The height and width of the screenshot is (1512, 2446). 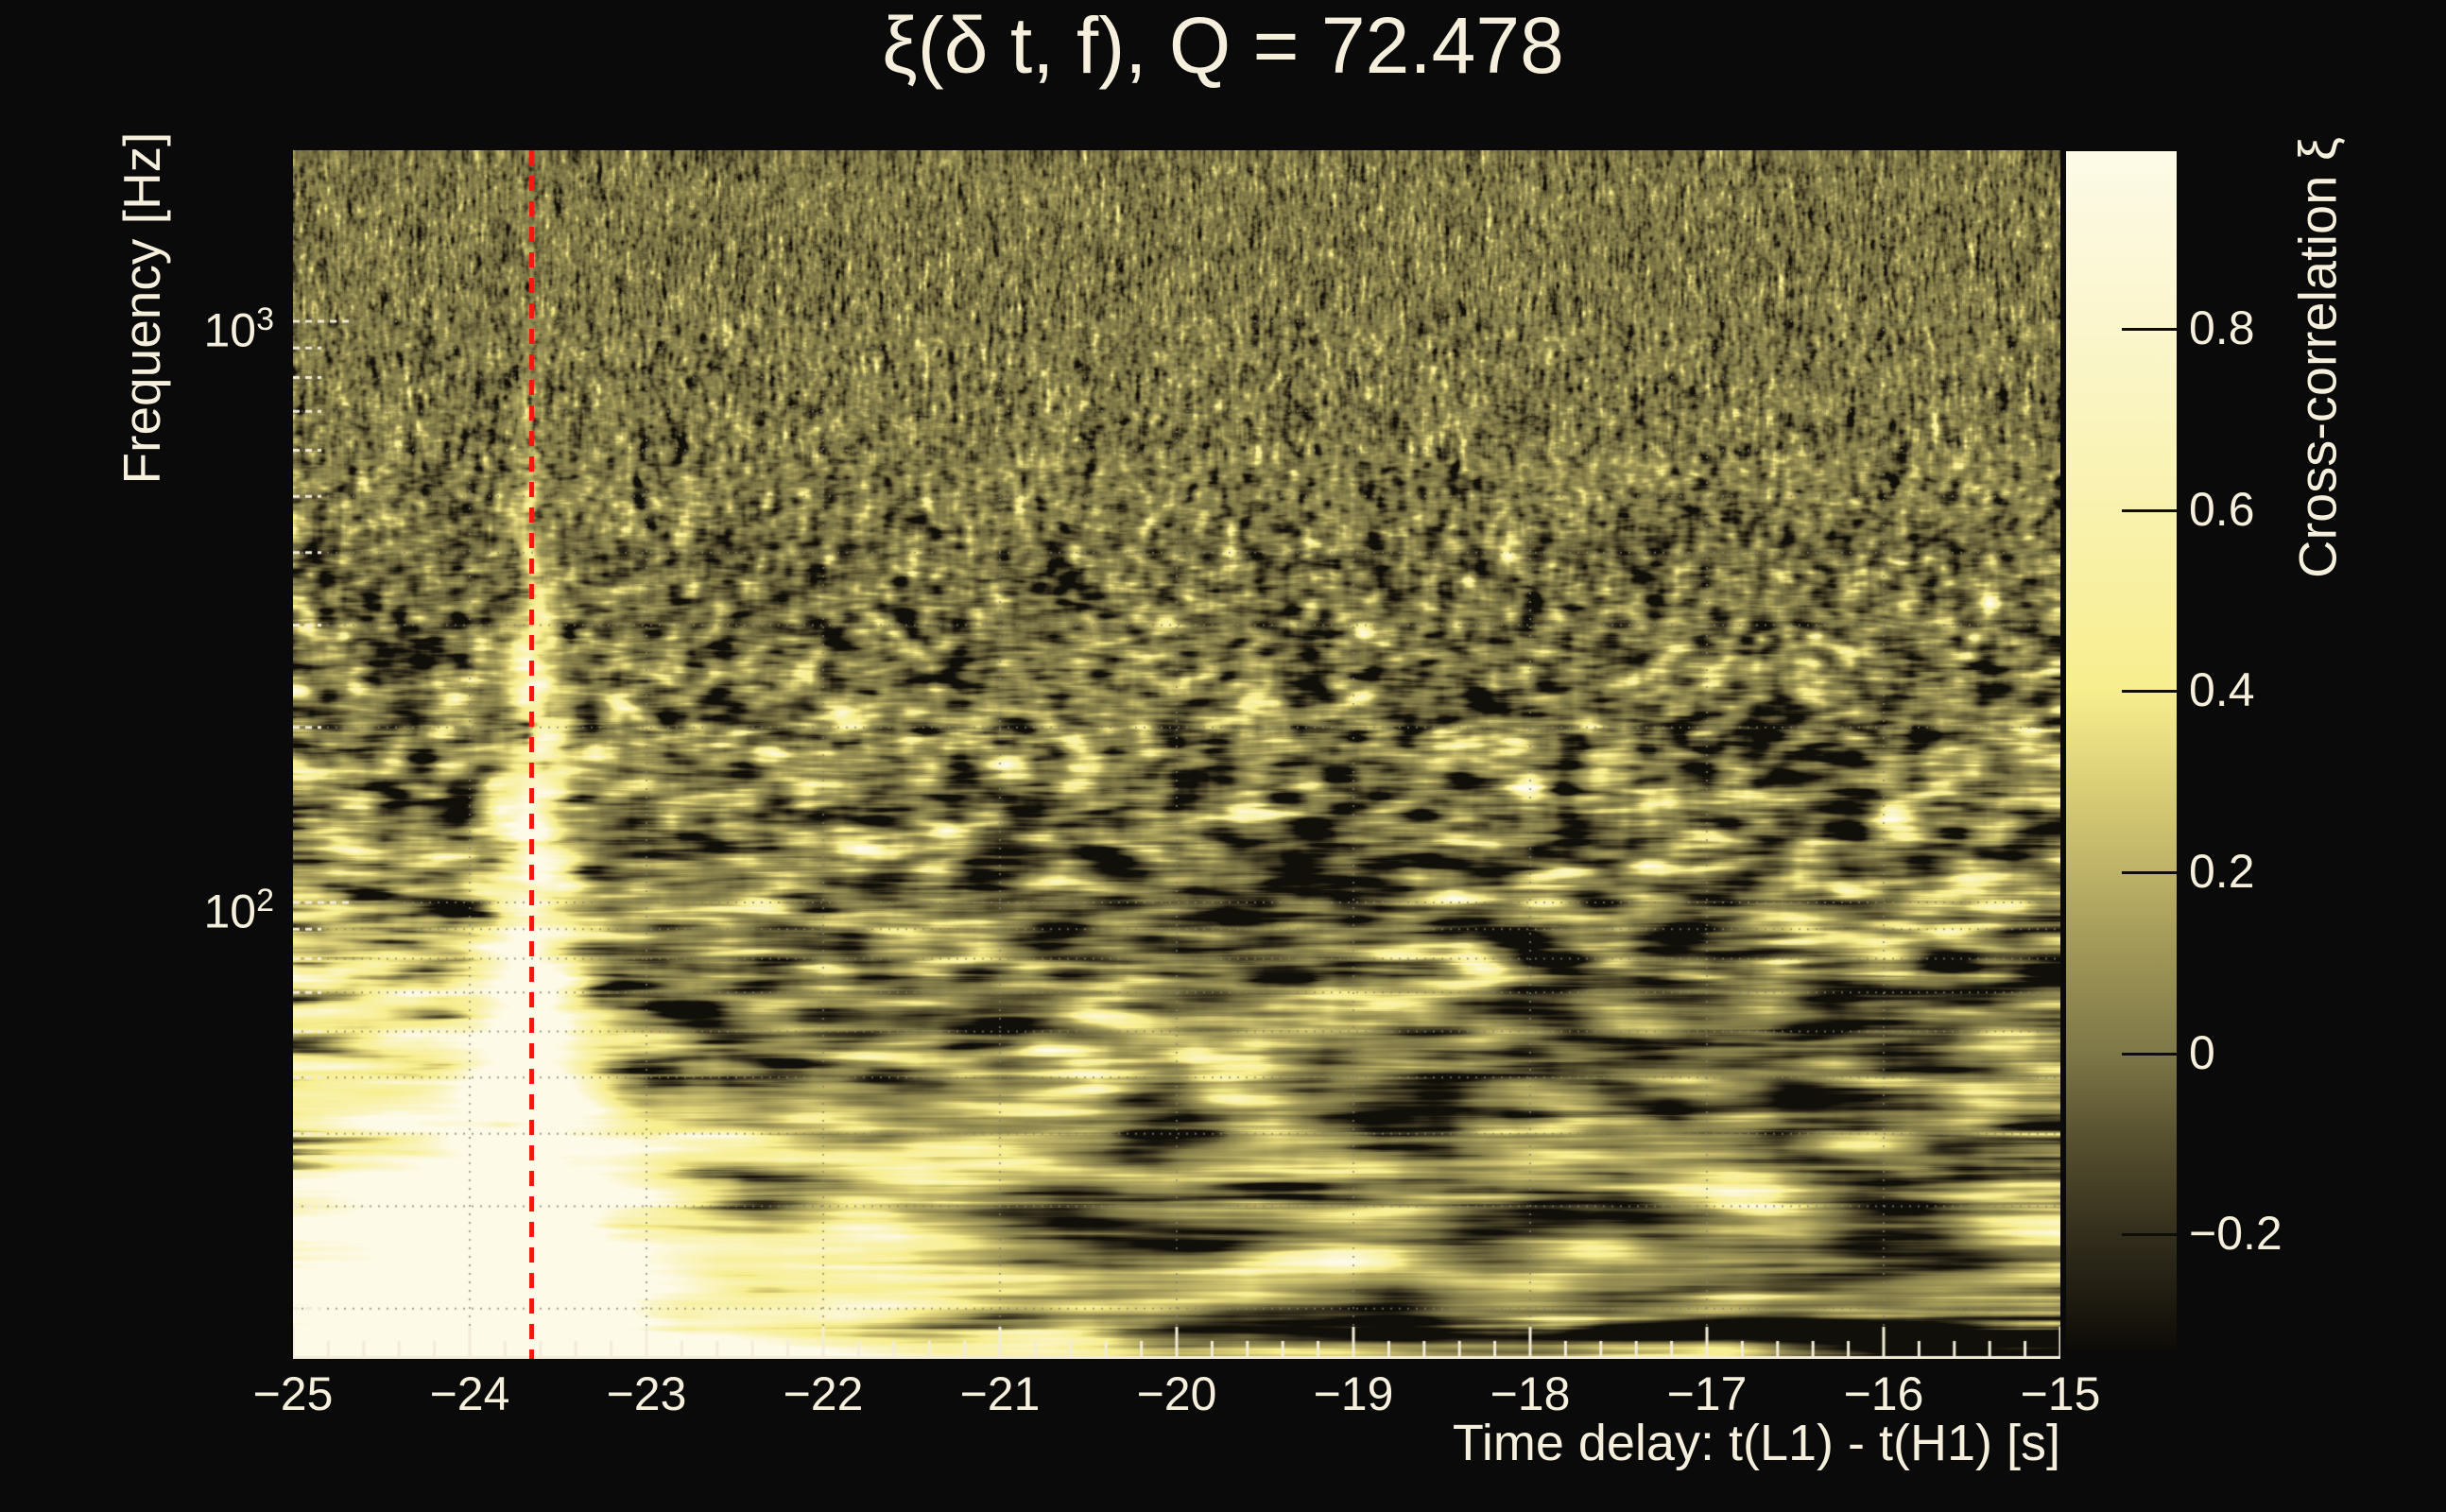 I want to click on x-tick-label: −18, so click(x=1530, y=1393).